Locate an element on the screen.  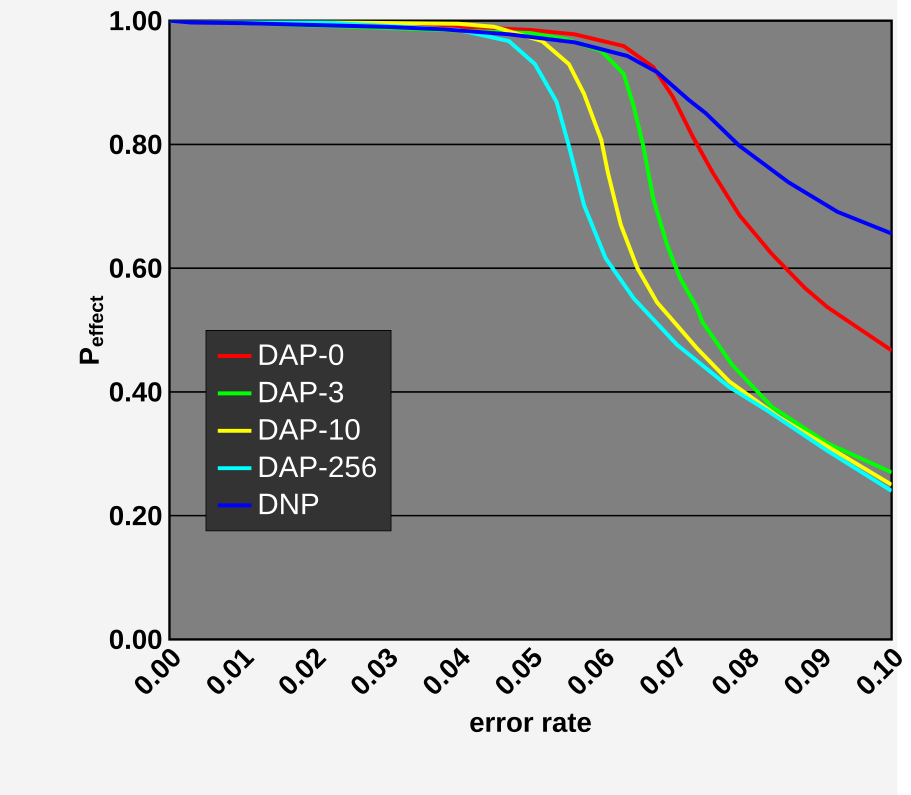
y-tick-label: 0.80 is located at coordinates (136, 144).